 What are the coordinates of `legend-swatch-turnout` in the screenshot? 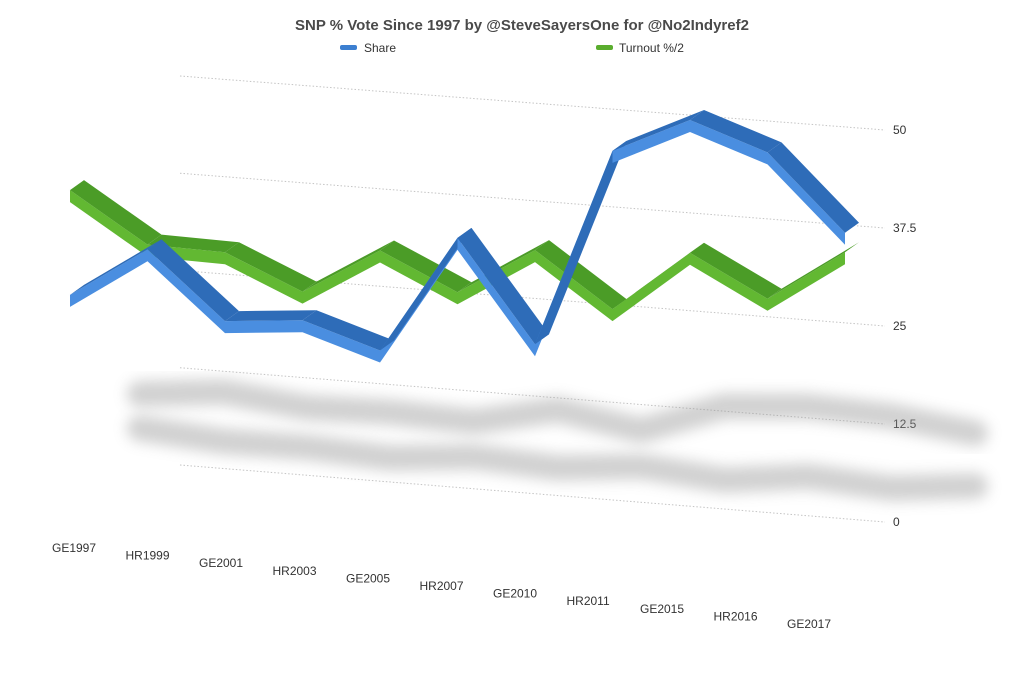 It's located at (604, 47).